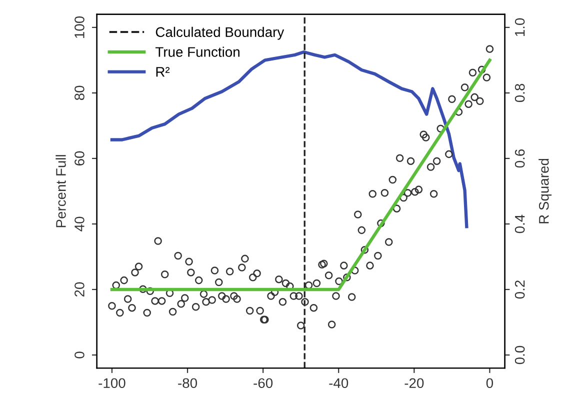 The height and width of the screenshot is (409, 587). Describe the element at coordinates (519, 224) in the screenshot. I see `y2-tick-label: 0.4` at that location.